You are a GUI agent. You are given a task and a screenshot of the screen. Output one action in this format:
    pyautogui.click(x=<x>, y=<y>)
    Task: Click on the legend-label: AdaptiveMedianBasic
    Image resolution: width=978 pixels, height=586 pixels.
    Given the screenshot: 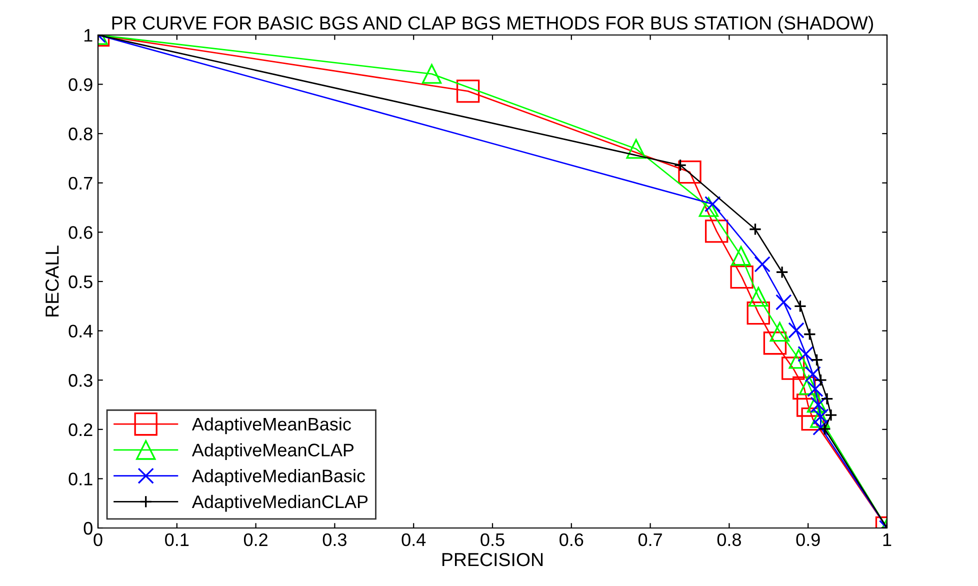 What is the action you would take?
    pyautogui.click(x=279, y=477)
    